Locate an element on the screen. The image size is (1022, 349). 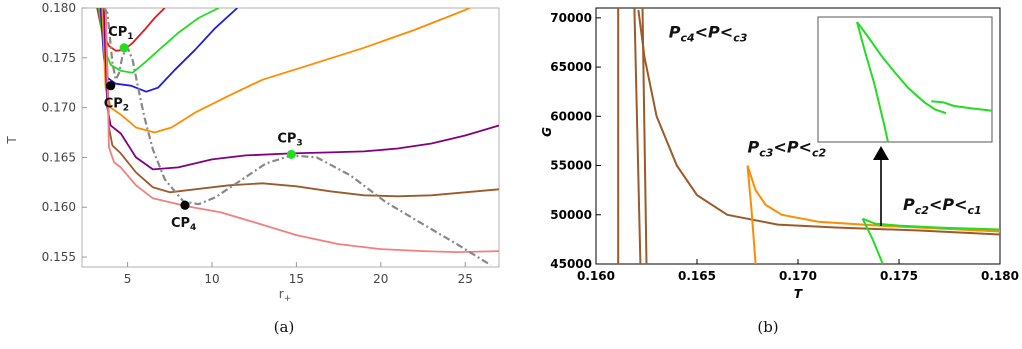
panel-b-xtick-label: 0.160 is located at coordinates (596, 276).